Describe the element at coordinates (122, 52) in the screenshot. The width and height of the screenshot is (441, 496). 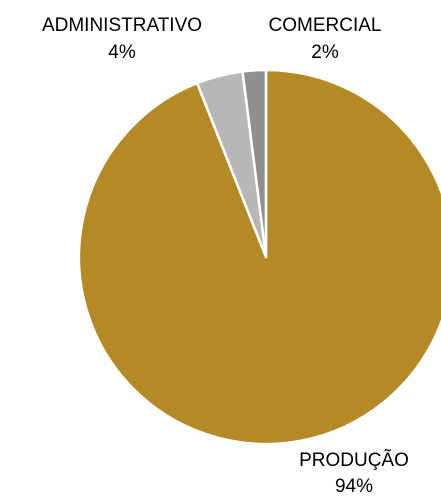
I see `slice-label-administrativo-value: 4%` at that location.